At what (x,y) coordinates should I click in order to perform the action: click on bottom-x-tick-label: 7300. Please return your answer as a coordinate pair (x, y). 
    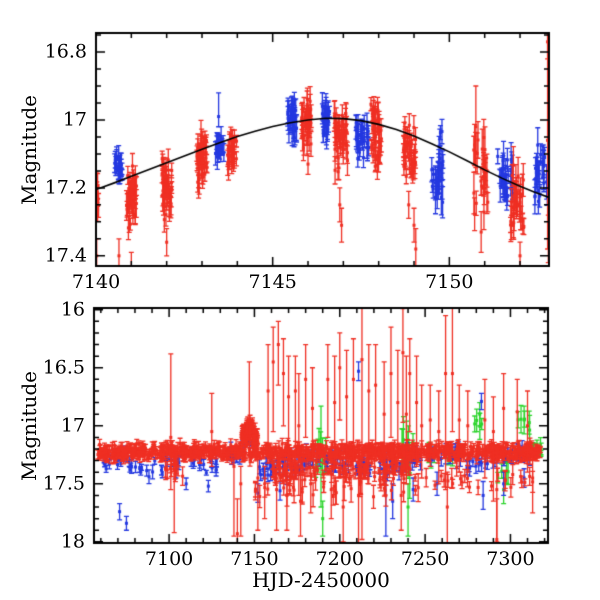
    Looking at the image, I should click on (510, 559).